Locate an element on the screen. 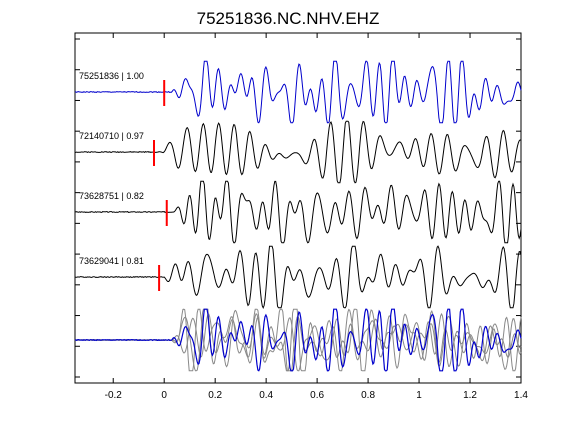 The image size is (576, 432). overlay-reference-trace is located at coordinates (298, 340).